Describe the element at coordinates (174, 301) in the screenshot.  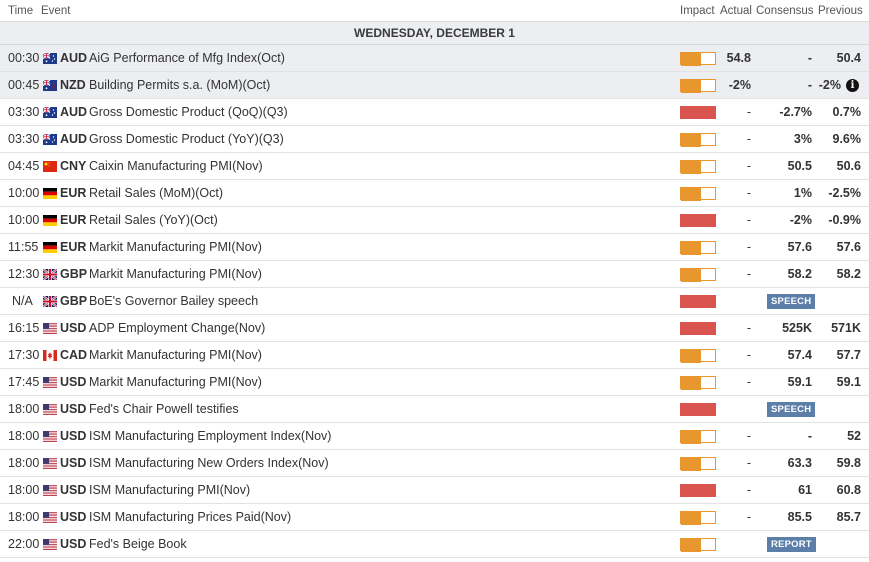
I see `event-name: BoE's Governor Bailey speech` at that location.